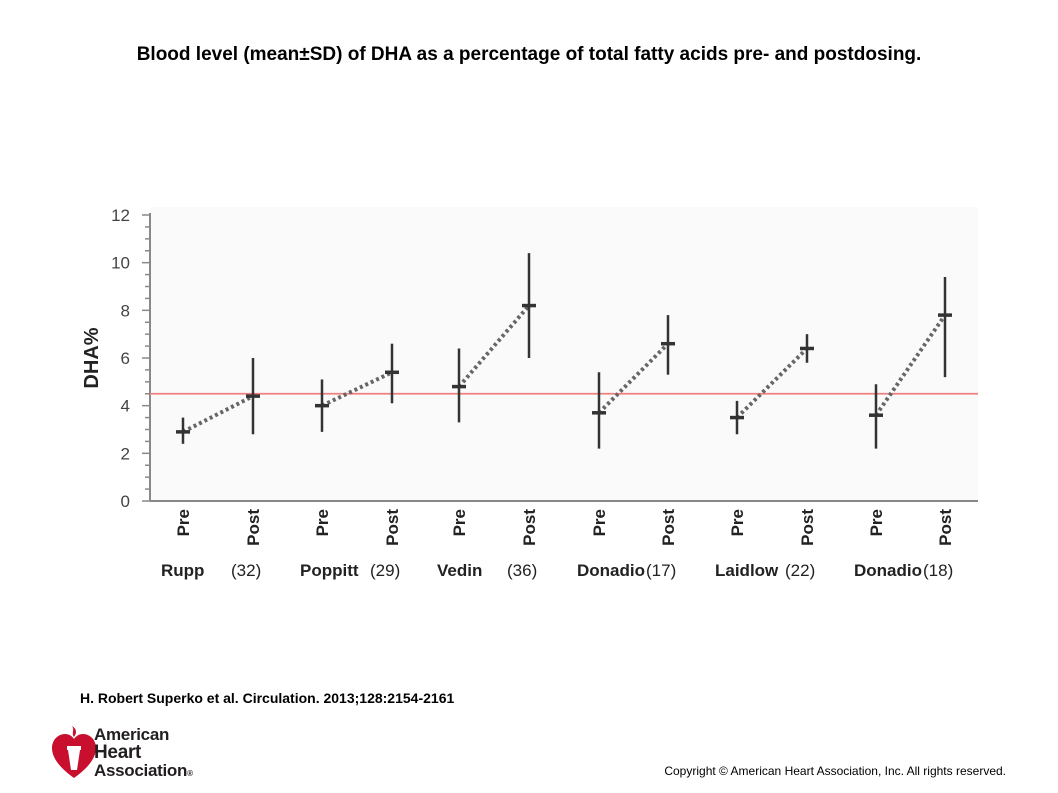 Image resolution: width=1058 pixels, height=793 pixels. I want to click on logo-line-3-text: Association, so click(141, 770).